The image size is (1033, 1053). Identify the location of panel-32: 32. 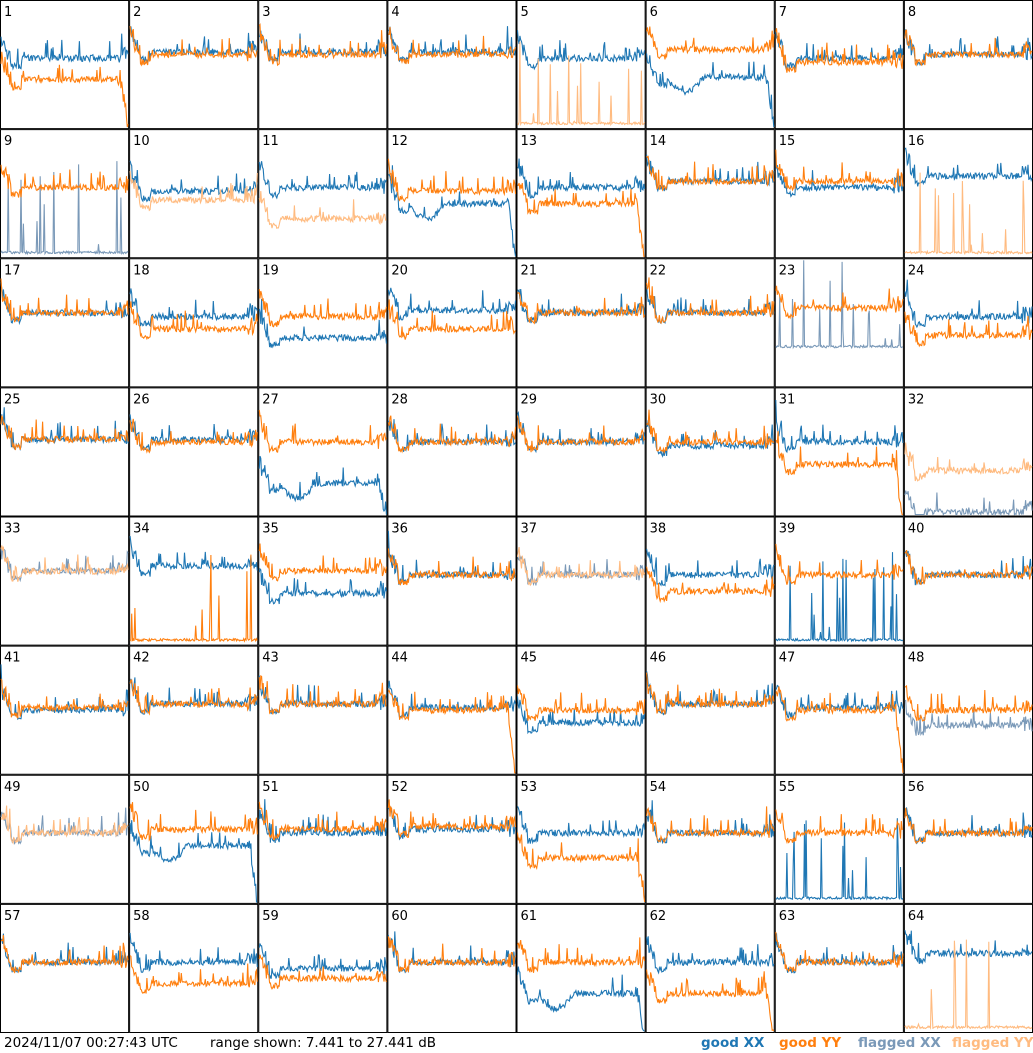
(968, 452).